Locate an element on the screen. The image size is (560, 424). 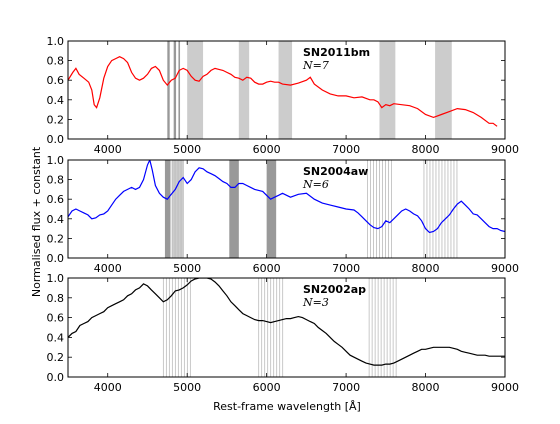
n-label: N=6 is located at coordinates (315, 184).